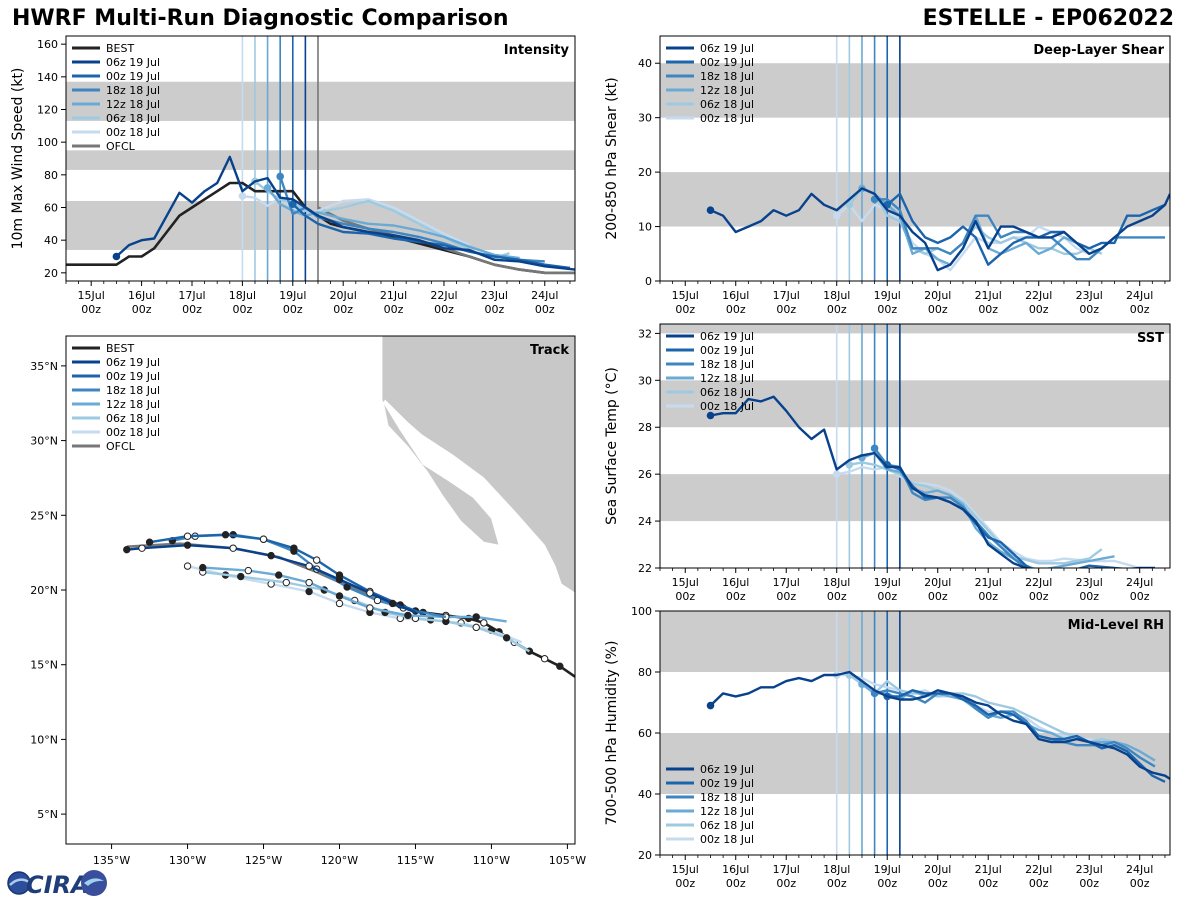 Image resolution: width=1200 pixels, height=900 pixels. Describe the element at coordinates (47, 814) in the screenshot. I see `y-tick-label: 5°N` at that location.